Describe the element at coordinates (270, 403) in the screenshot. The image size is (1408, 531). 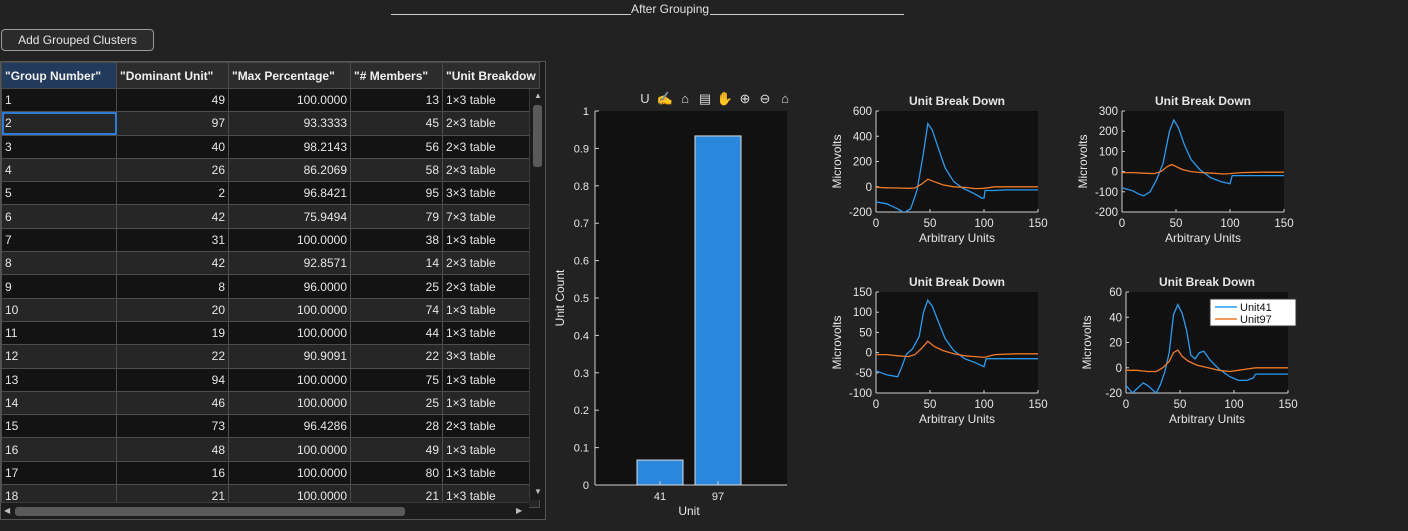
I see `table-row: 14 46 100.0000 25 1×3 table` at that location.